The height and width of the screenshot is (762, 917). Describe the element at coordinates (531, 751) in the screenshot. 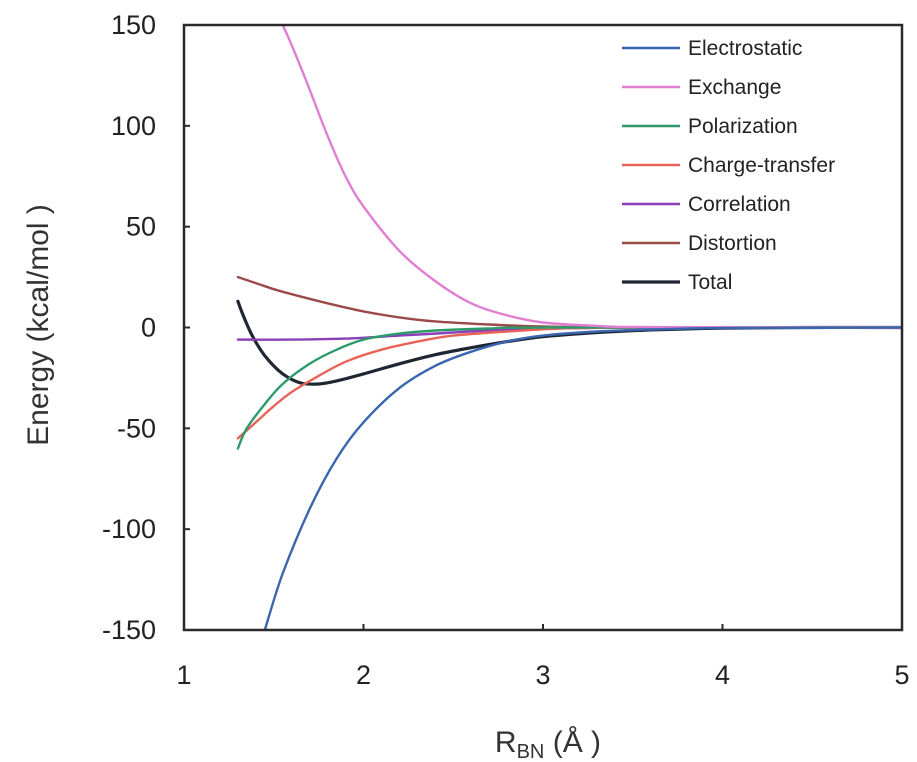

I see `x-axis-title-subscript: BN` at that location.